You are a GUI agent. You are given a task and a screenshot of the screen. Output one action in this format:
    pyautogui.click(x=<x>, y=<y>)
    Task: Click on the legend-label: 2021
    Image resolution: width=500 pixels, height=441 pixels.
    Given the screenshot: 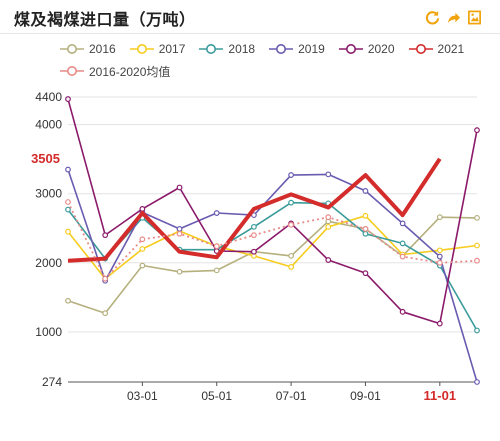 What is the action you would take?
    pyautogui.click(x=451, y=49)
    